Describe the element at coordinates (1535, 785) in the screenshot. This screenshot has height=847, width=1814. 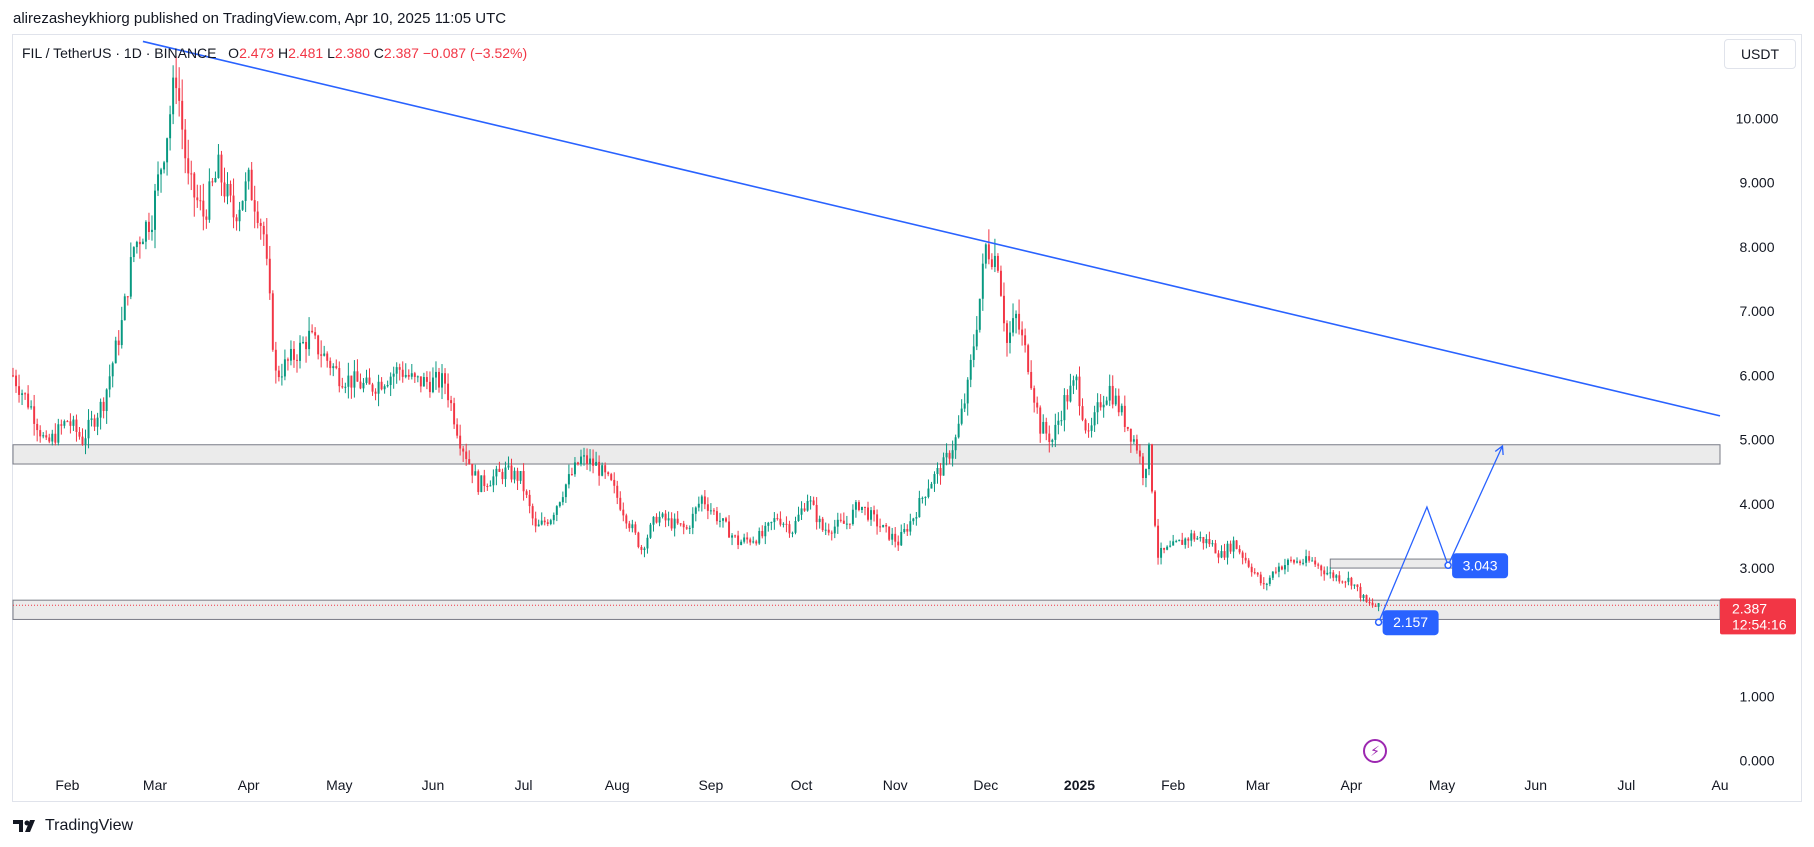
I see `x-tick-label: Jun` at that location.